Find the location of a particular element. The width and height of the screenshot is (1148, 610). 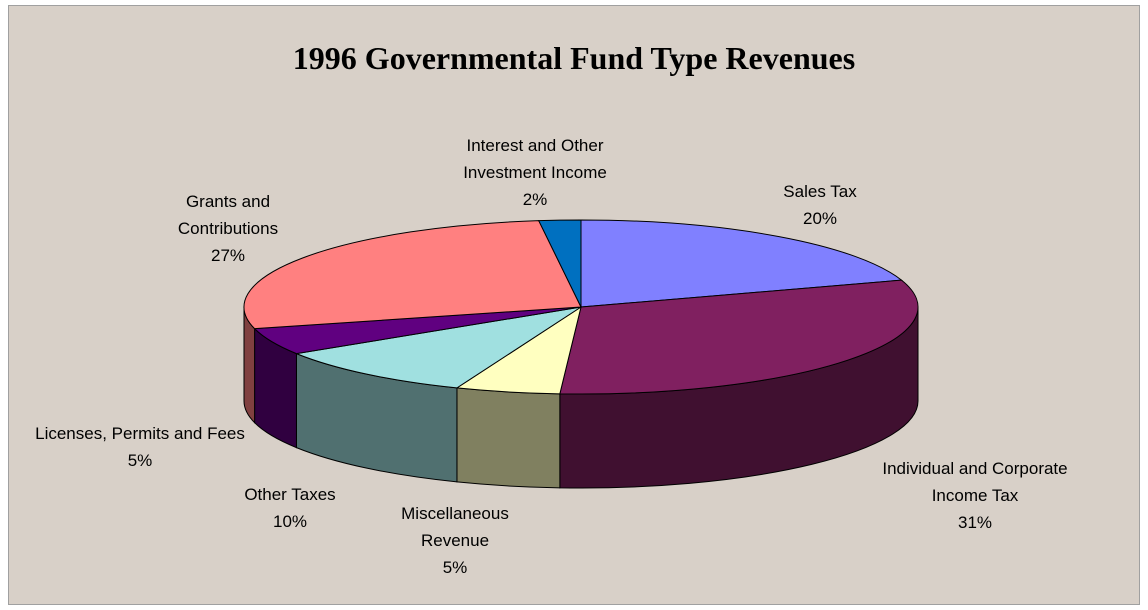

category-label: Miscellaneous Revenue is located at coordinates (455, 527).